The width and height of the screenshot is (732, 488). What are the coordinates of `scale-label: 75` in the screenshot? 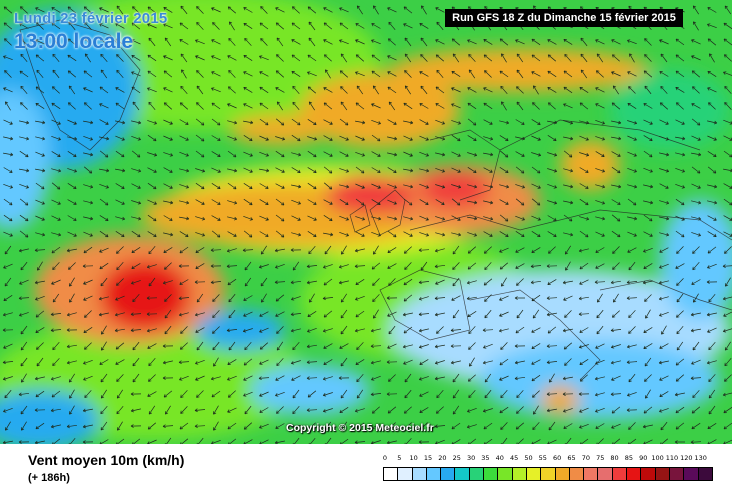 It's located at (600, 458).